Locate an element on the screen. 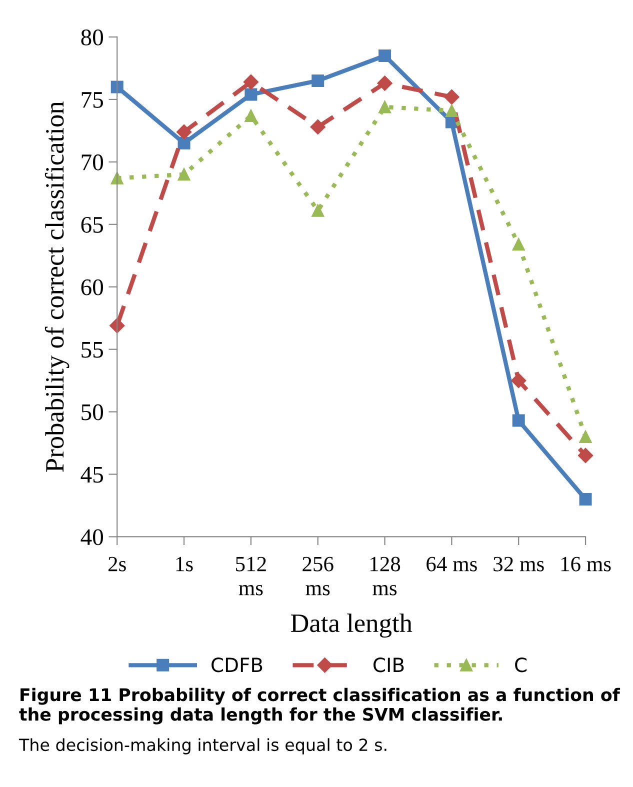 The image size is (633, 787). y-tick-label: 55 is located at coordinates (92, 350).